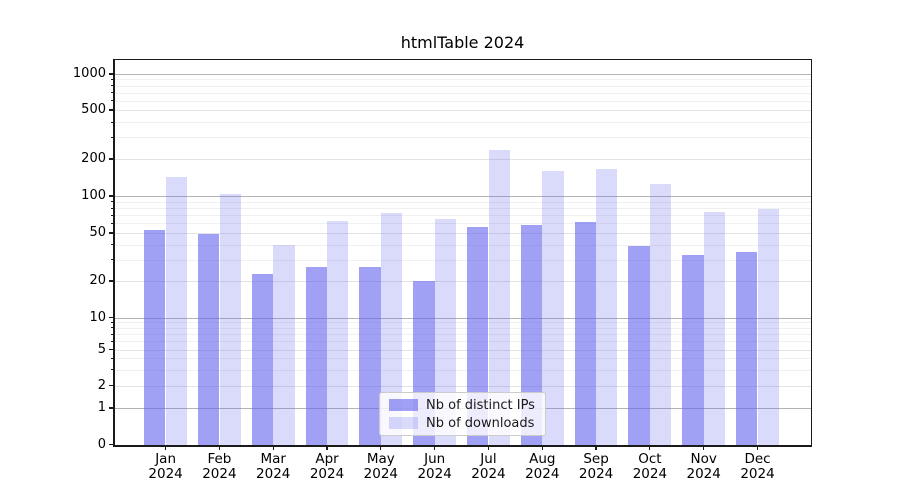  I want to click on x-tick-feb, so click(219, 448).